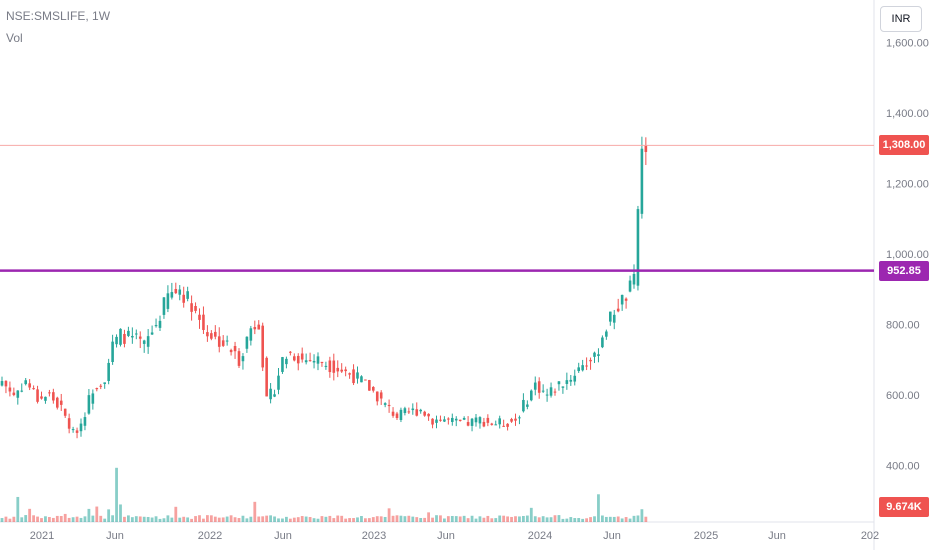 This screenshot has height=550, width=932. What do you see at coordinates (903, 467) in the screenshot?
I see `price-tick-label: 400.00` at bounding box center [903, 467].